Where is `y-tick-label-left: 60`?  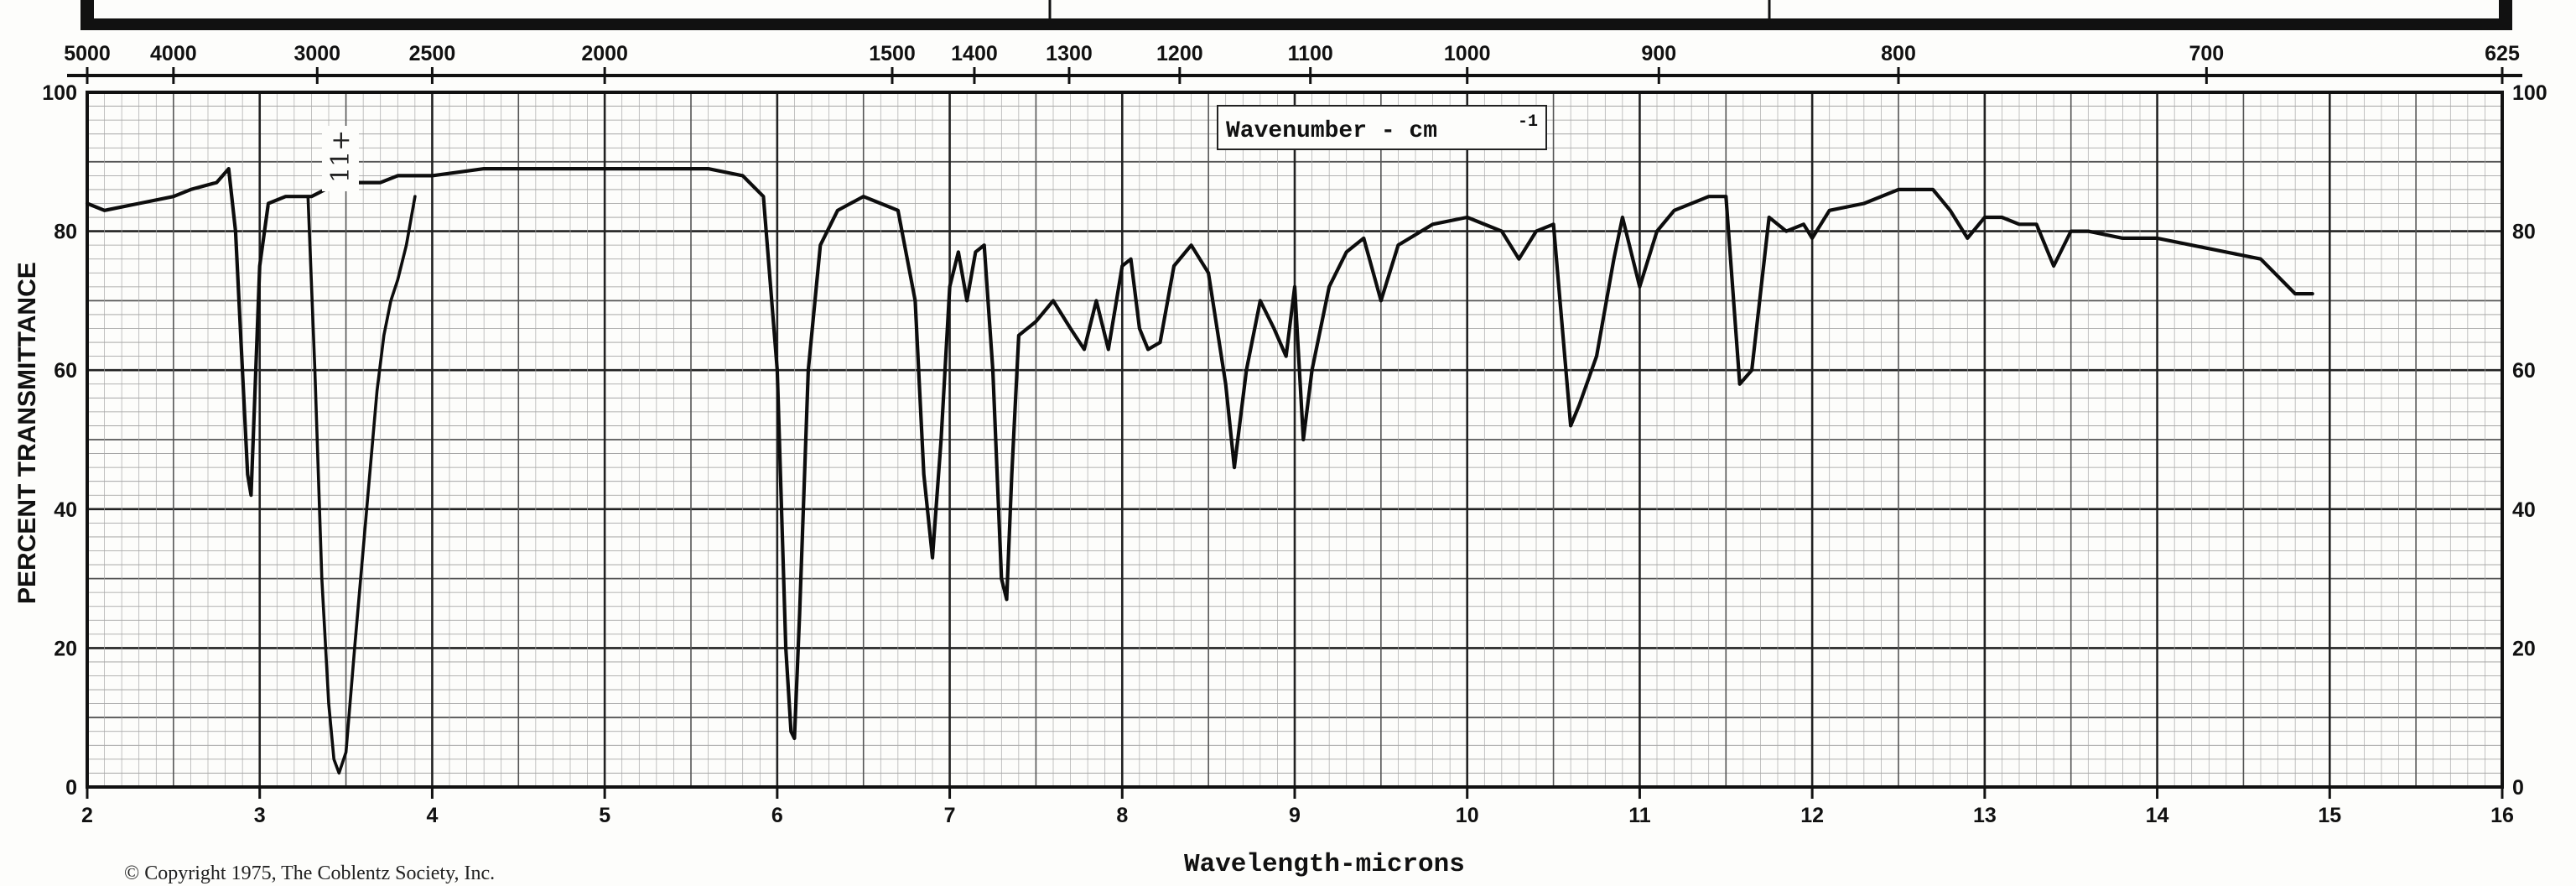
y-tick-label-left: 60 is located at coordinates (65, 371).